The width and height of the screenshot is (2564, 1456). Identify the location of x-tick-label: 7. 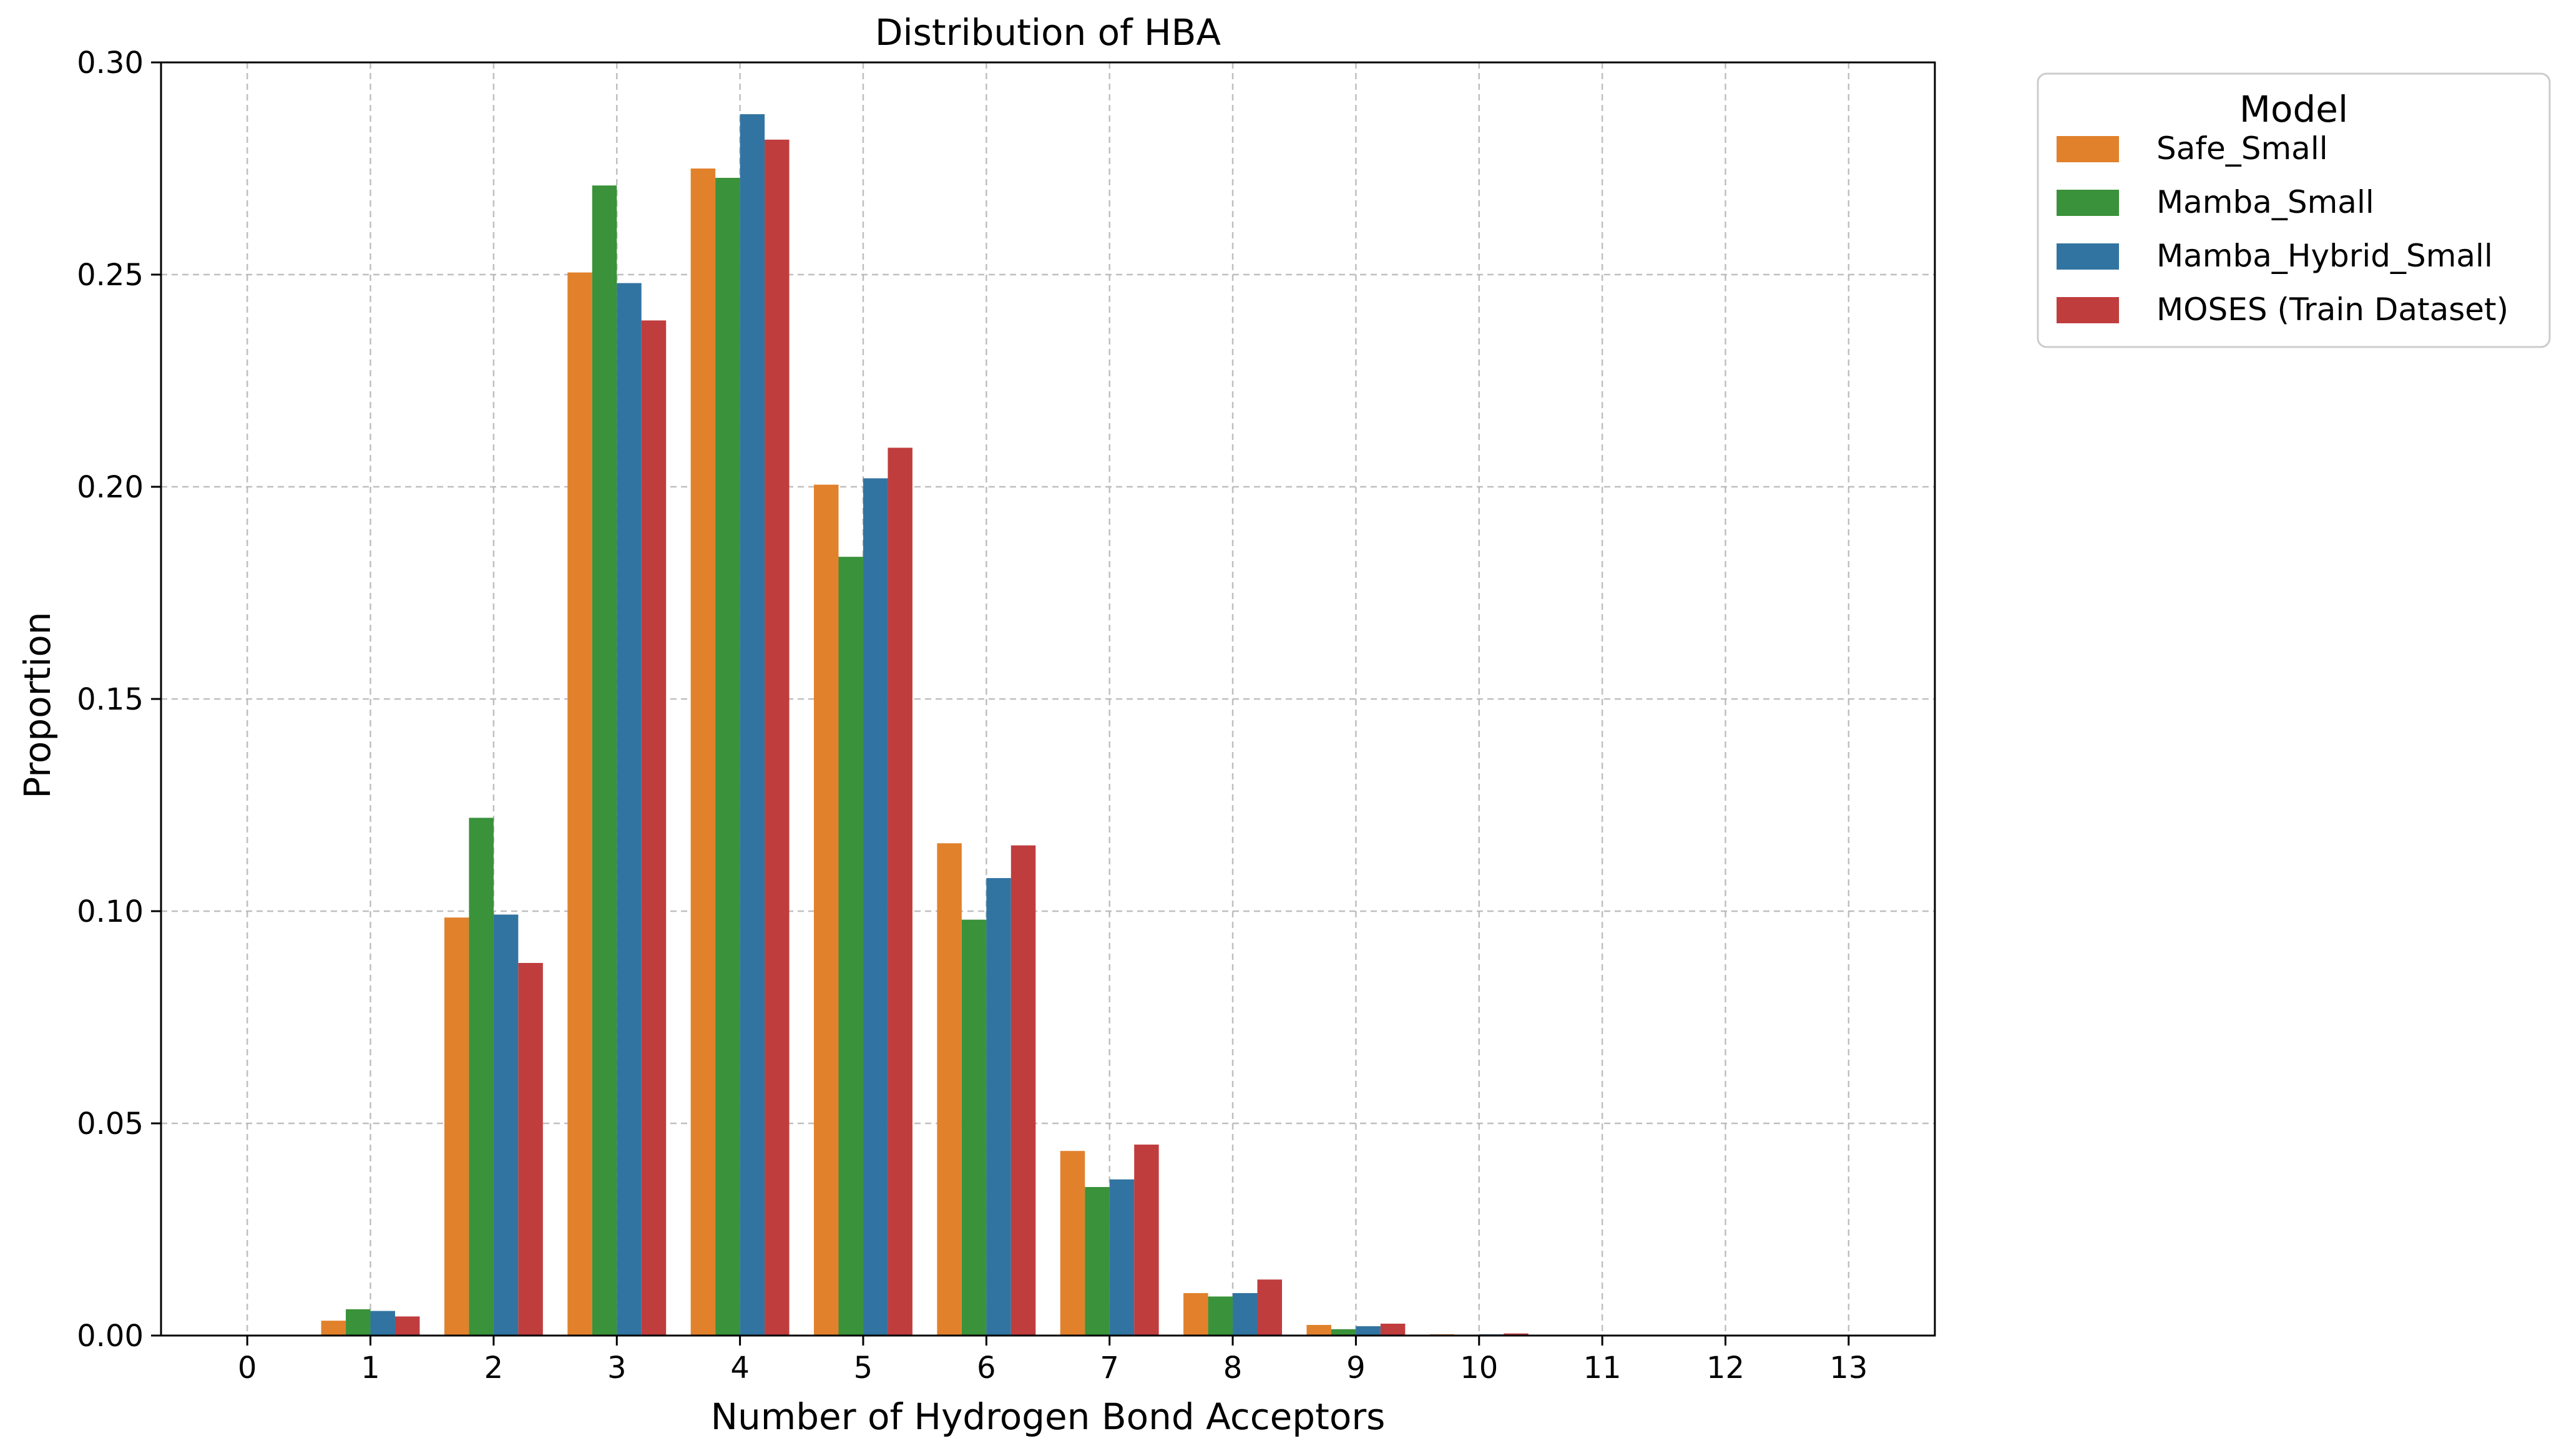
(1109, 1368).